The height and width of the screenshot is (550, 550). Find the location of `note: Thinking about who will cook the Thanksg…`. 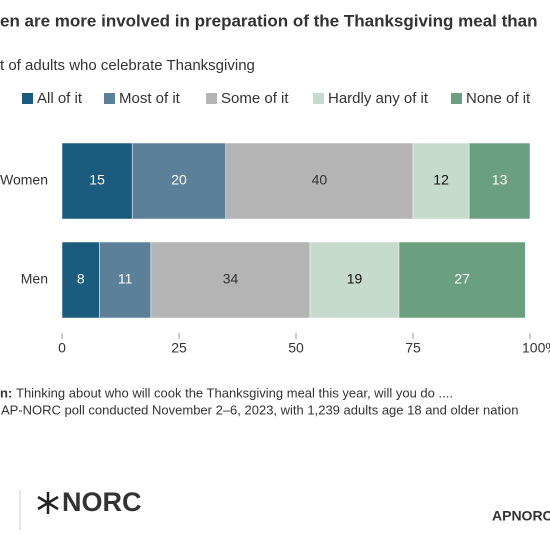

note: Thinking about who will cook the Thanksg… is located at coordinates (234, 392).